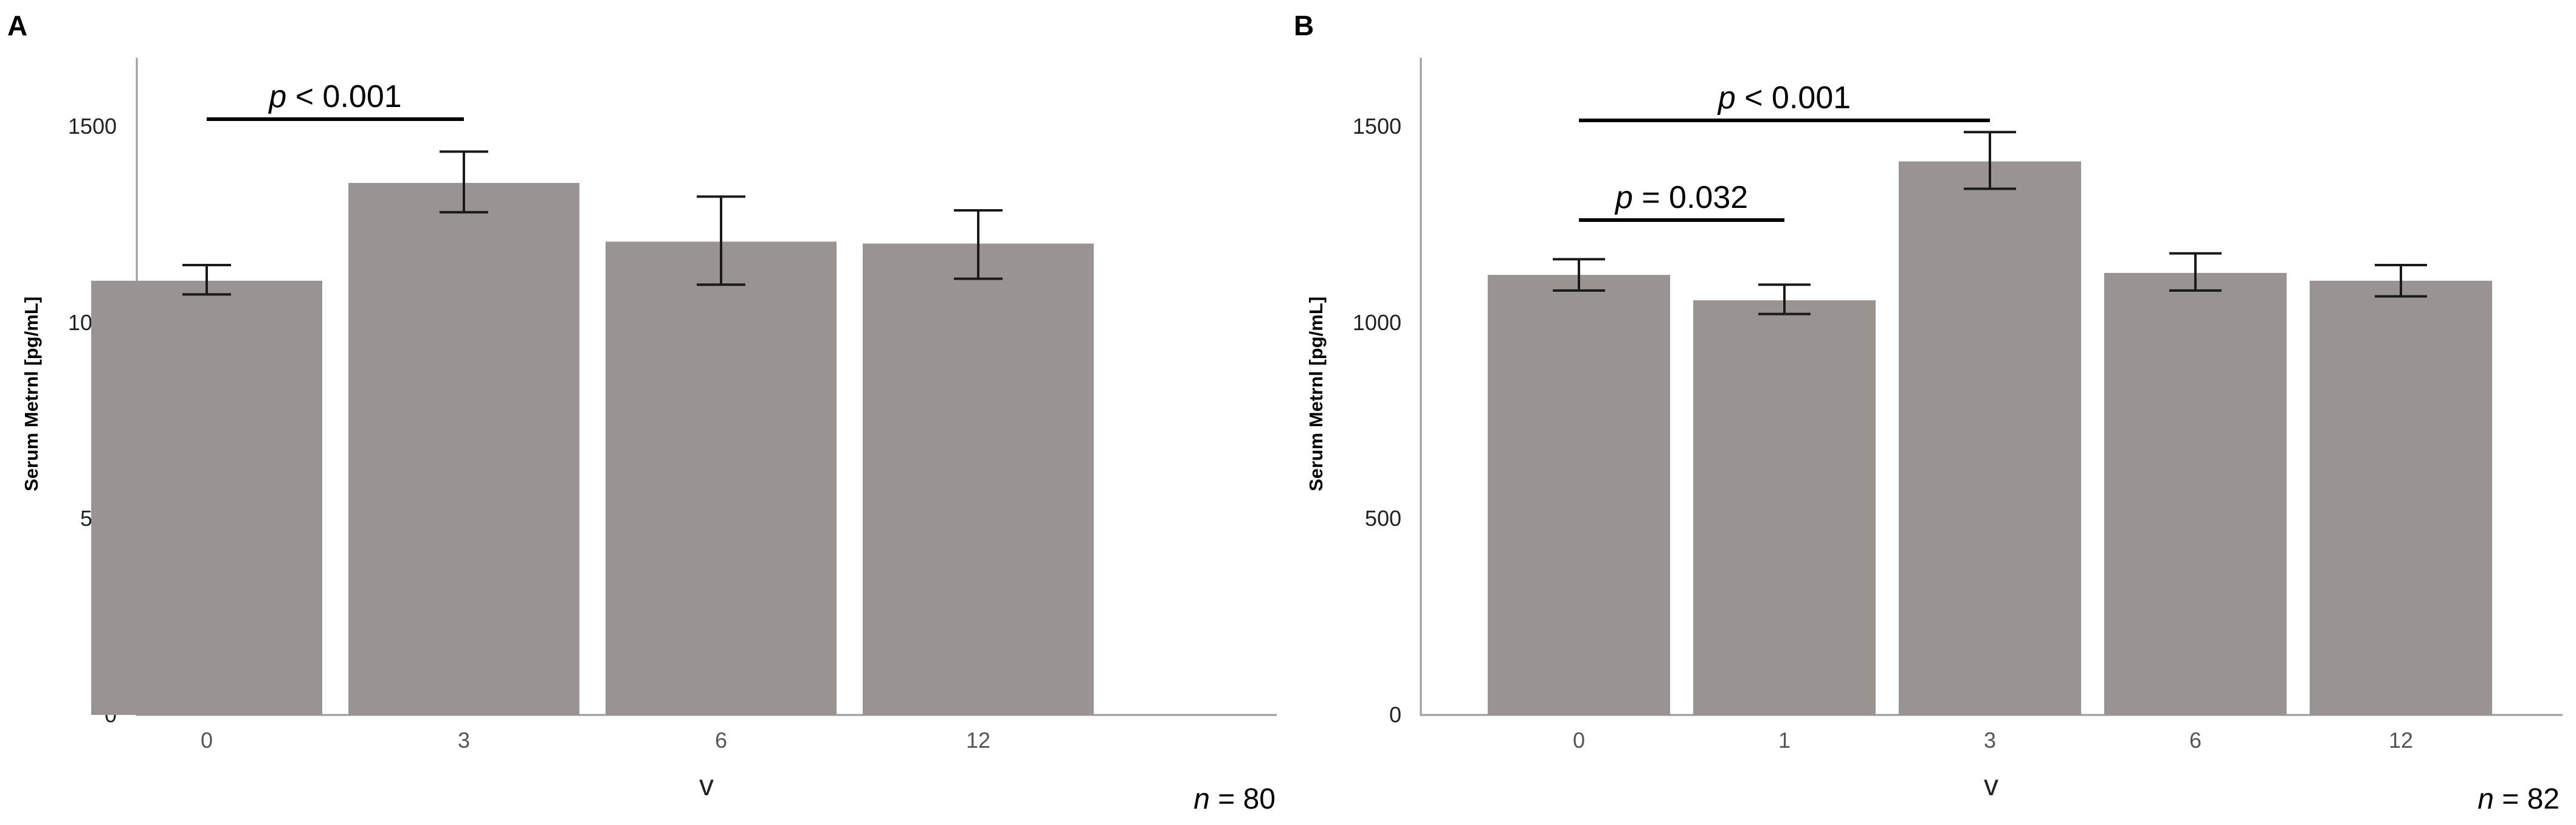 The height and width of the screenshot is (825, 2576). I want to click on n-text: = 82, so click(2527, 799).